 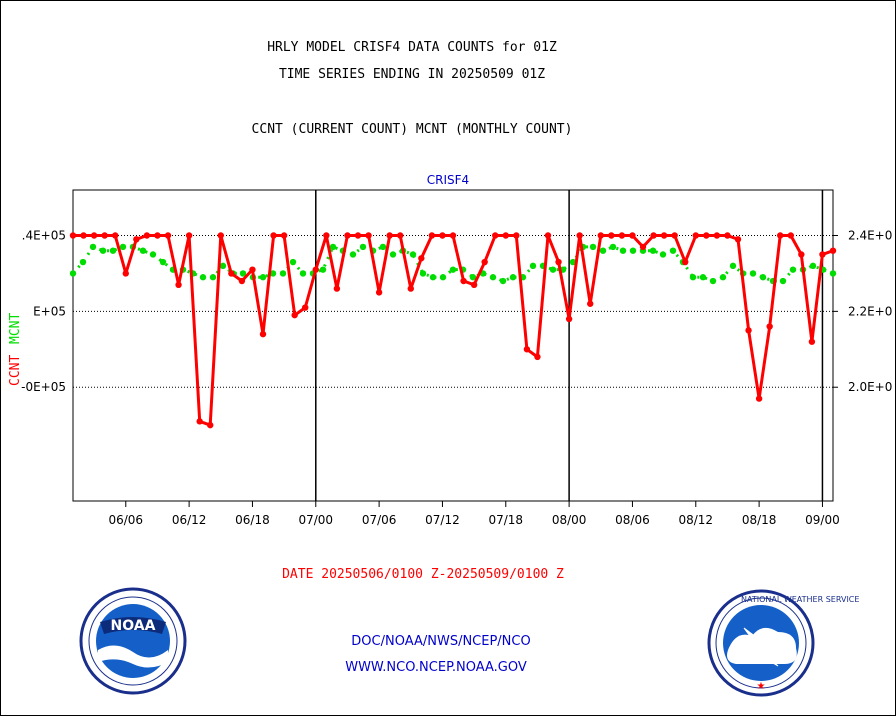 I want to click on x-tick-label-6: 07/18, so click(x=505, y=520).